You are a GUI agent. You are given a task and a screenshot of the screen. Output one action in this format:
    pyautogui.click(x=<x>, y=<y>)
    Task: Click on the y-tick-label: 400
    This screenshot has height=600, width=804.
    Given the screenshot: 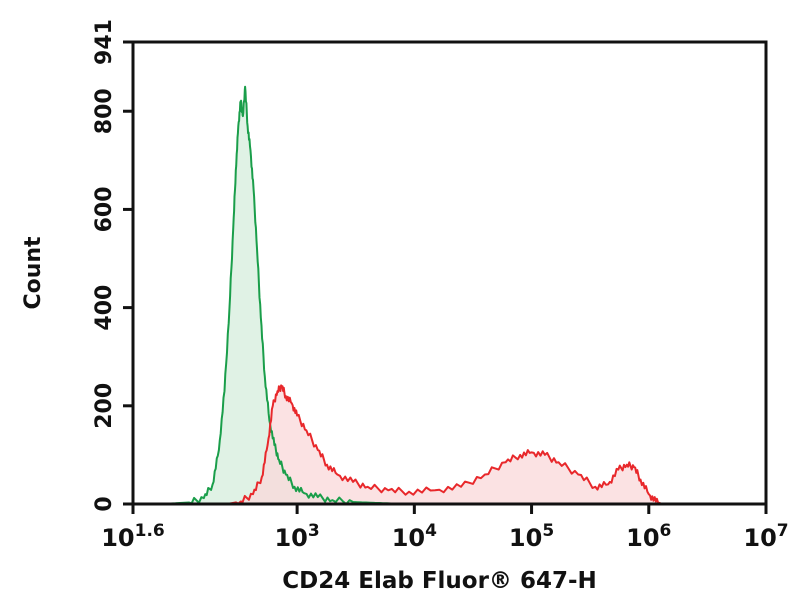 What is the action you would take?
    pyautogui.click(x=104, y=308)
    